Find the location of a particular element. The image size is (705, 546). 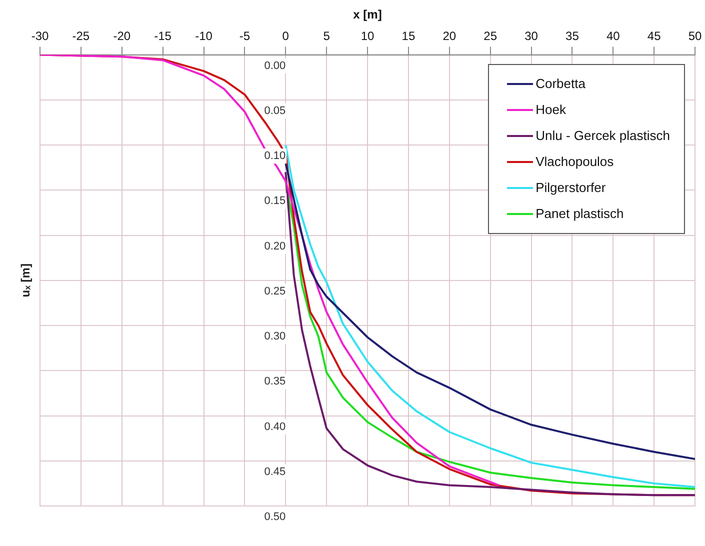

y-tick-label: 0.25 is located at coordinates (275, 291).